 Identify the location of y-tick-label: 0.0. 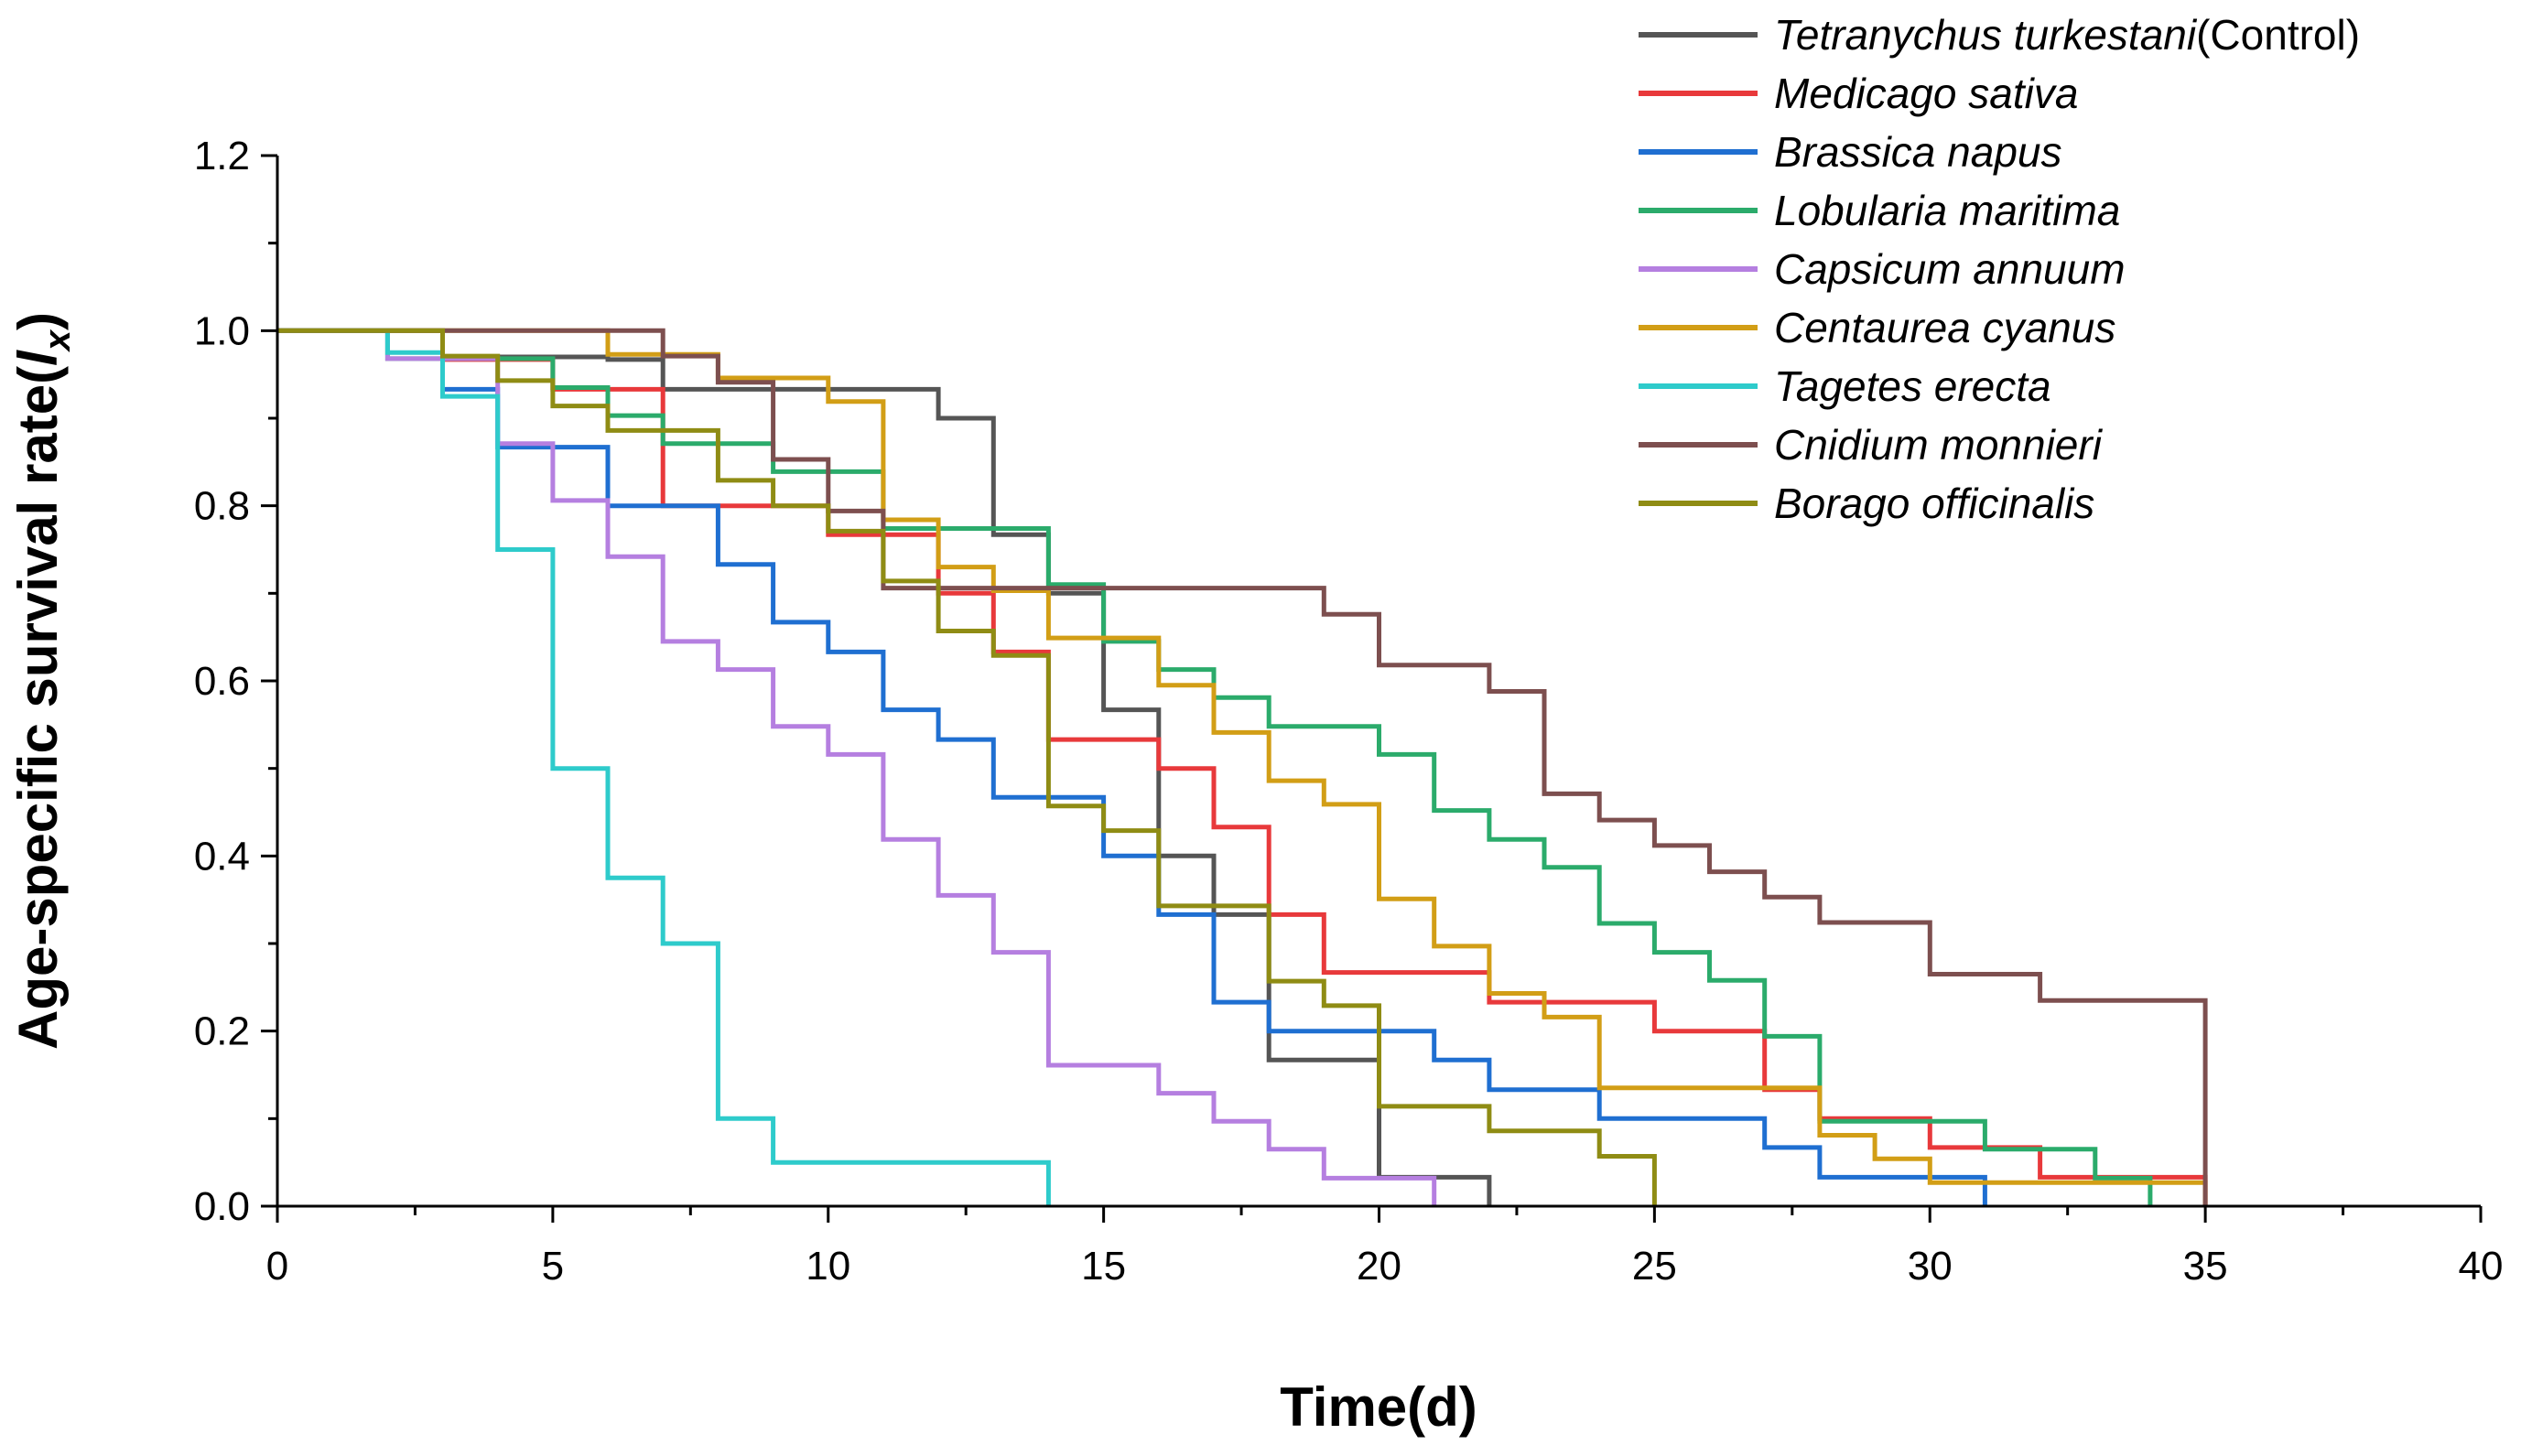
(222, 1206).